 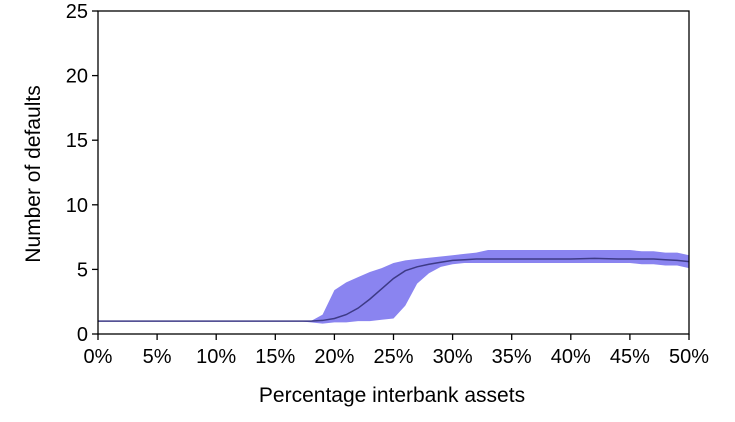 What do you see at coordinates (689, 357) in the screenshot?
I see `x-tick-label: 50%` at bounding box center [689, 357].